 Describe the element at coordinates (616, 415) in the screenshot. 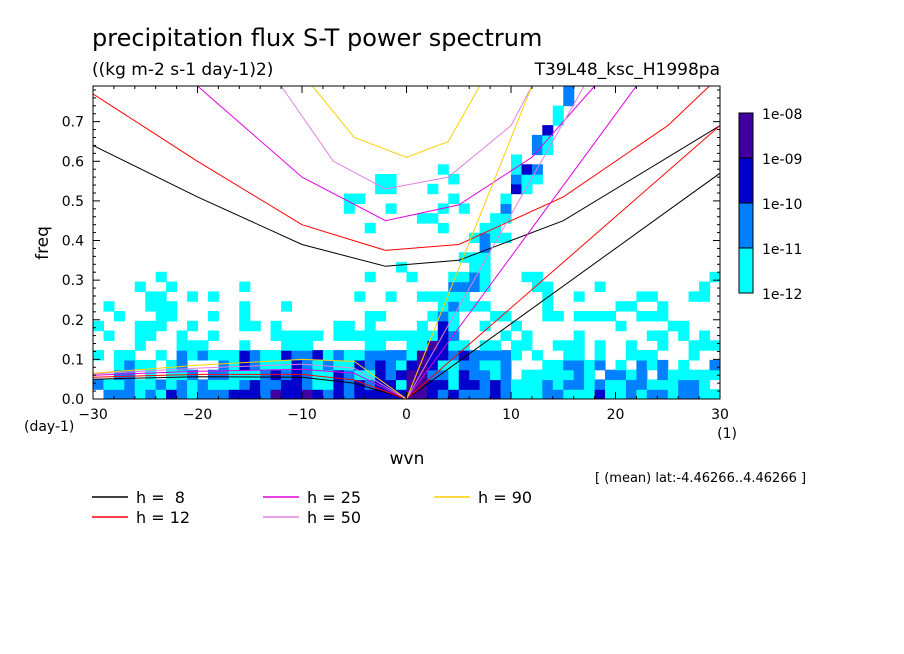

I see `x-tick-label: 20` at that location.